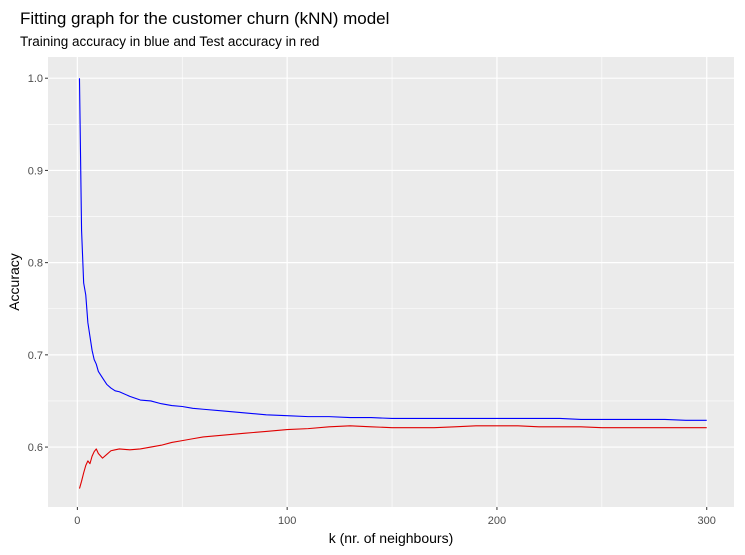 This screenshot has width=745, height=555. What do you see at coordinates (35, 171) in the screenshot?
I see `y-tick-label: 0.9` at bounding box center [35, 171].